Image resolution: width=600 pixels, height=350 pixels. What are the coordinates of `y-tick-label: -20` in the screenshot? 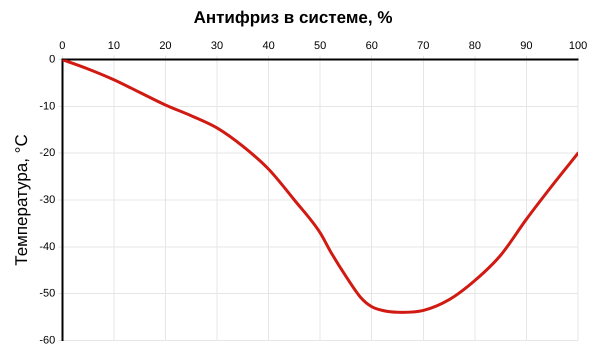 It's located at (47, 153).